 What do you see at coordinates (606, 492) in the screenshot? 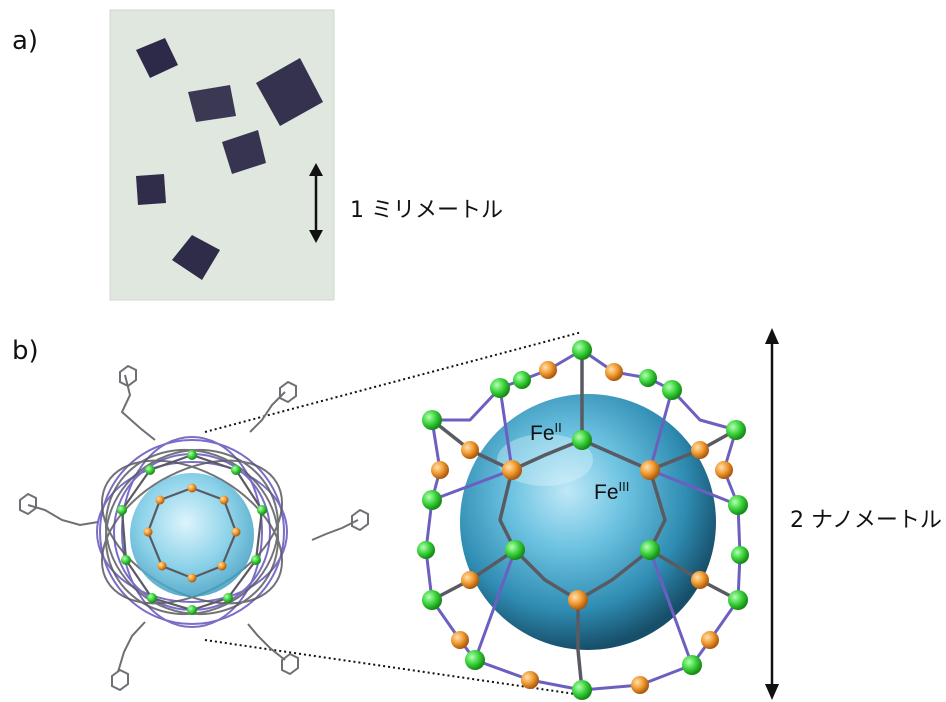
I see `fe3-label-base: Fe` at bounding box center [606, 492].